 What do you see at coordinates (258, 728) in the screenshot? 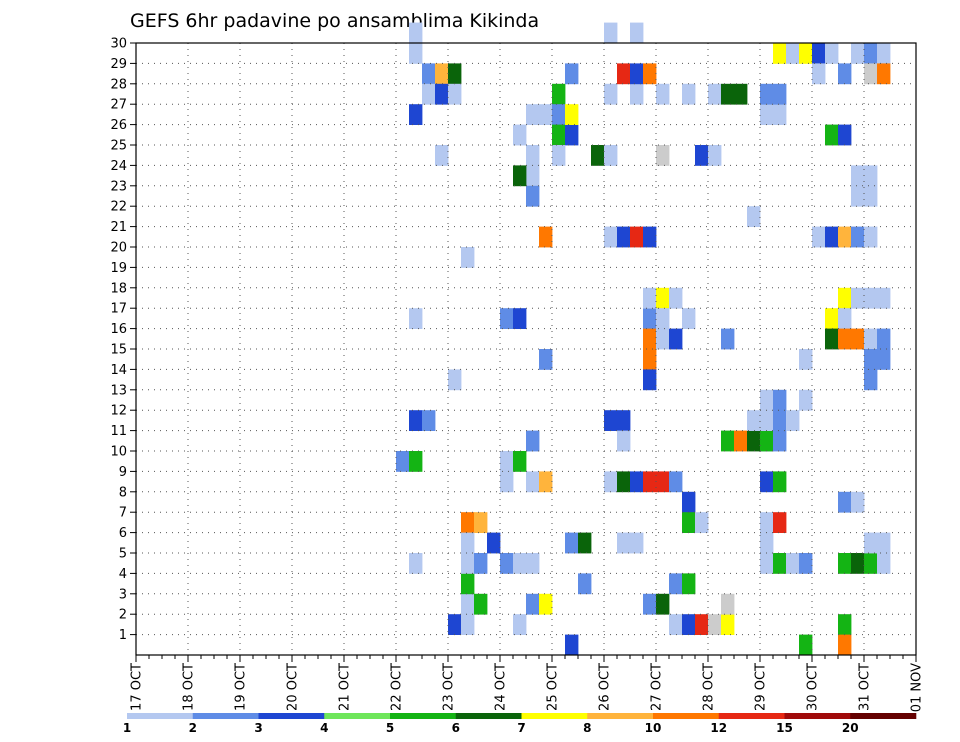
I see `legend-label: 3` at bounding box center [258, 728].